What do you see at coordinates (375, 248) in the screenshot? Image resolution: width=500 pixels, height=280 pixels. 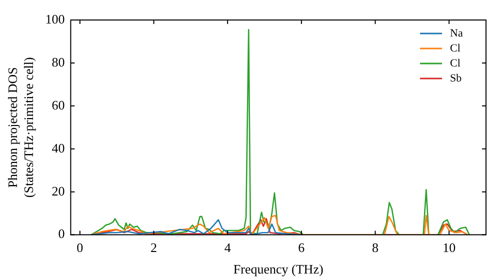 I see `x-tick-label: 8` at bounding box center [375, 248].